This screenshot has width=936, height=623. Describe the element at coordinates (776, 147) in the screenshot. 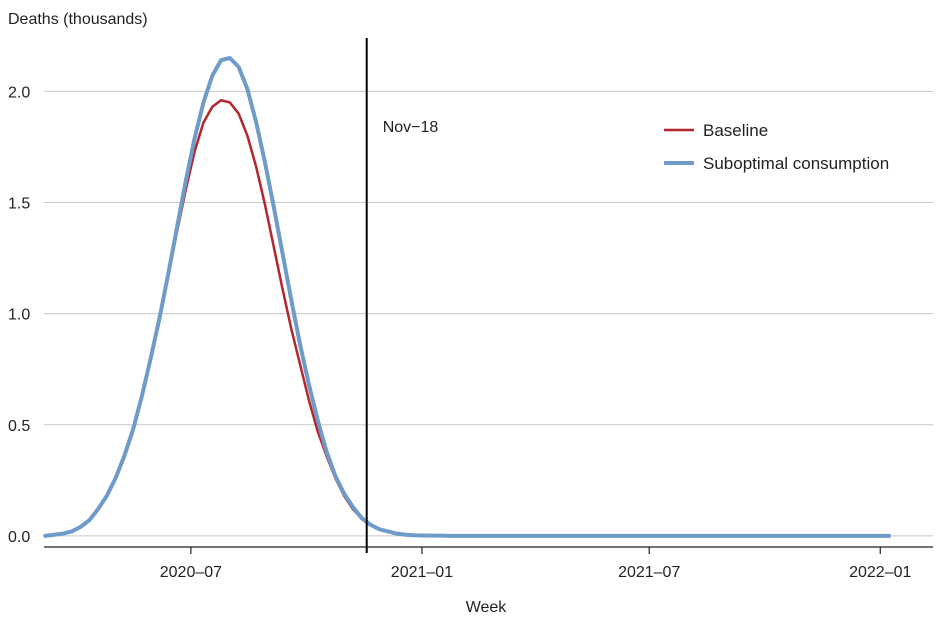

I see `legend: Baseline Suboptimal consumption` at that location.